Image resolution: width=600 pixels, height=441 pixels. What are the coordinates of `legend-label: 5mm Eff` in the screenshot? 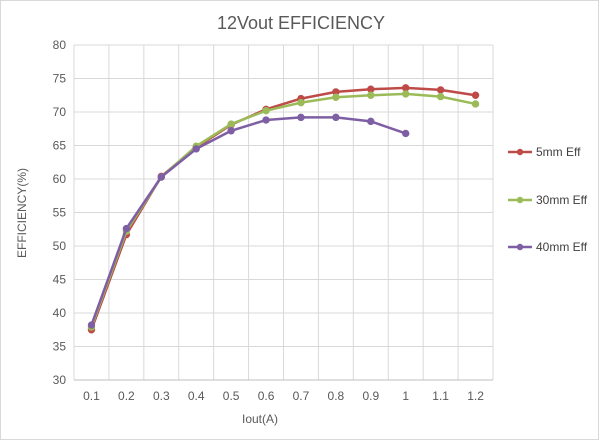 It's located at (558, 152).